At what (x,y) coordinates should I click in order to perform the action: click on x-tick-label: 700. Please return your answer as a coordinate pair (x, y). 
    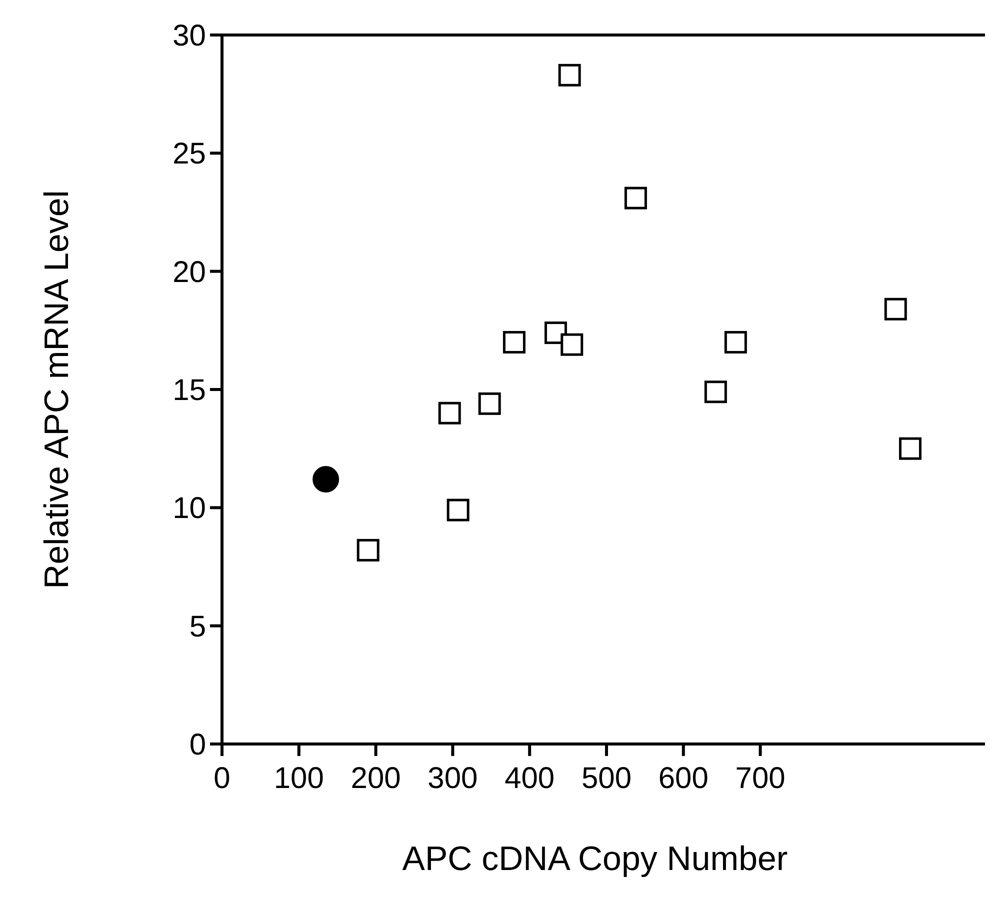
    Looking at the image, I should click on (760, 778).